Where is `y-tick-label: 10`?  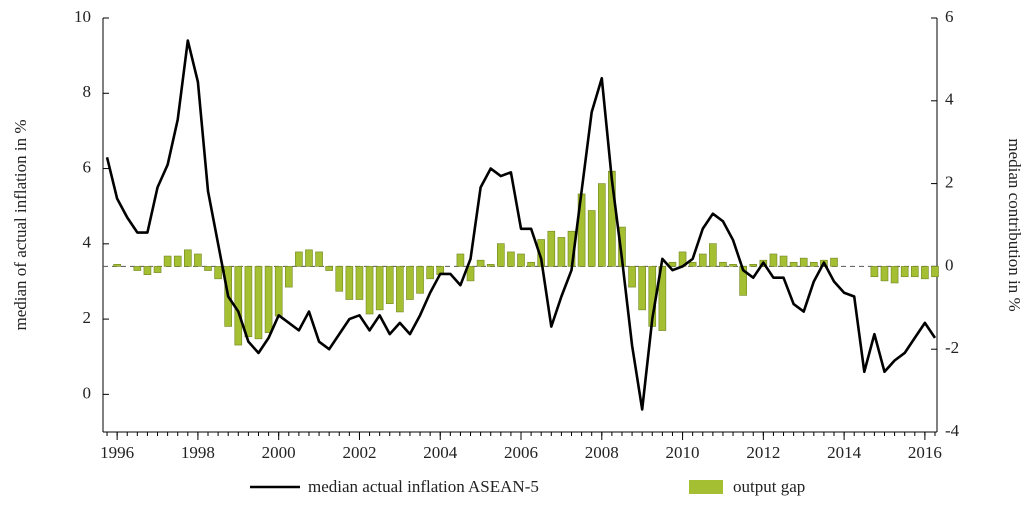 y-tick-label: 10 is located at coordinates (82, 16).